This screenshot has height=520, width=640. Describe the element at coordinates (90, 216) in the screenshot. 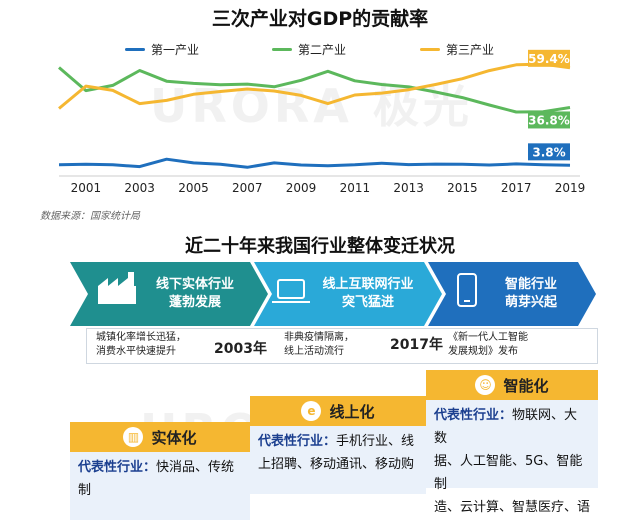

I see `source-note: 数据来源：国家统计局` at that location.